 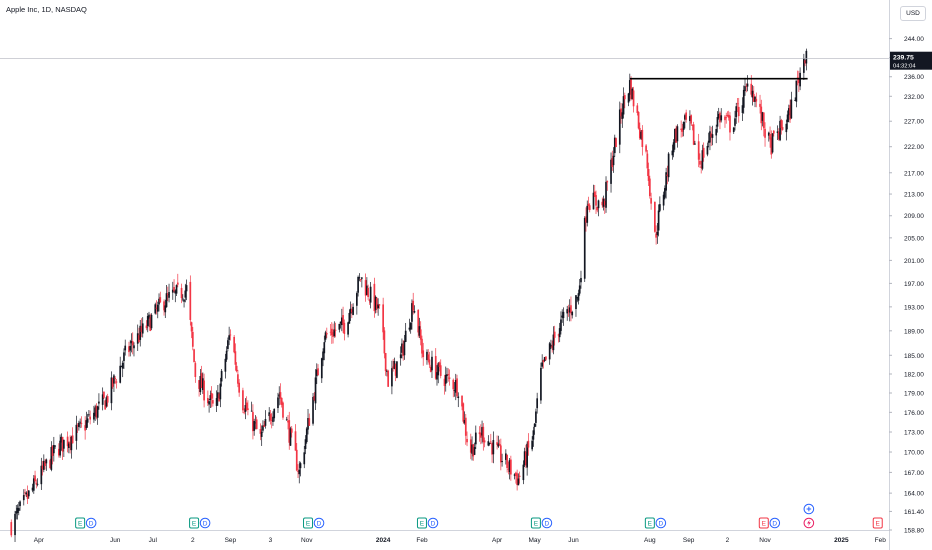 What do you see at coordinates (914, 453) in the screenshot?
I see `price-tick-label: 170.00` at bounding box center [914, 453].